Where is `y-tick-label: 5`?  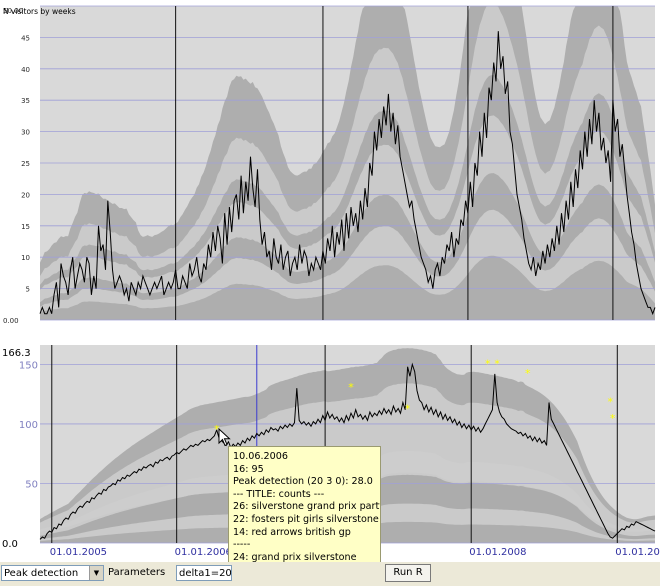
y-tick-label: 5 is located at coordinates (28, 290).